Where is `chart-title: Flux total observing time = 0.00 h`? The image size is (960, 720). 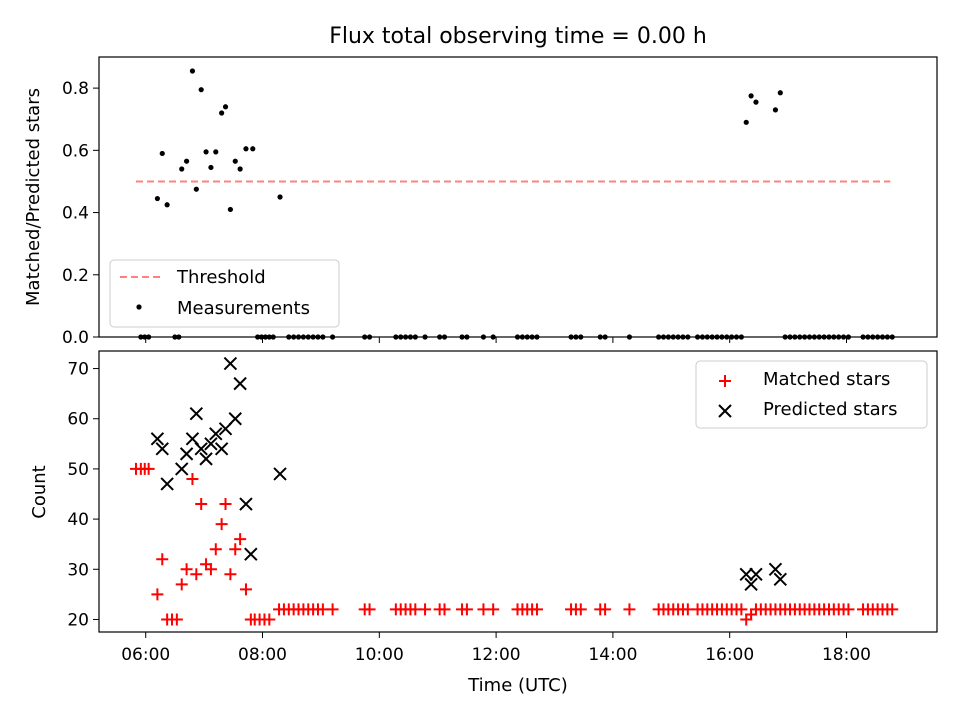 chart-title: Flux total observing time = 0.00 h is located at coordinates (518, 36).